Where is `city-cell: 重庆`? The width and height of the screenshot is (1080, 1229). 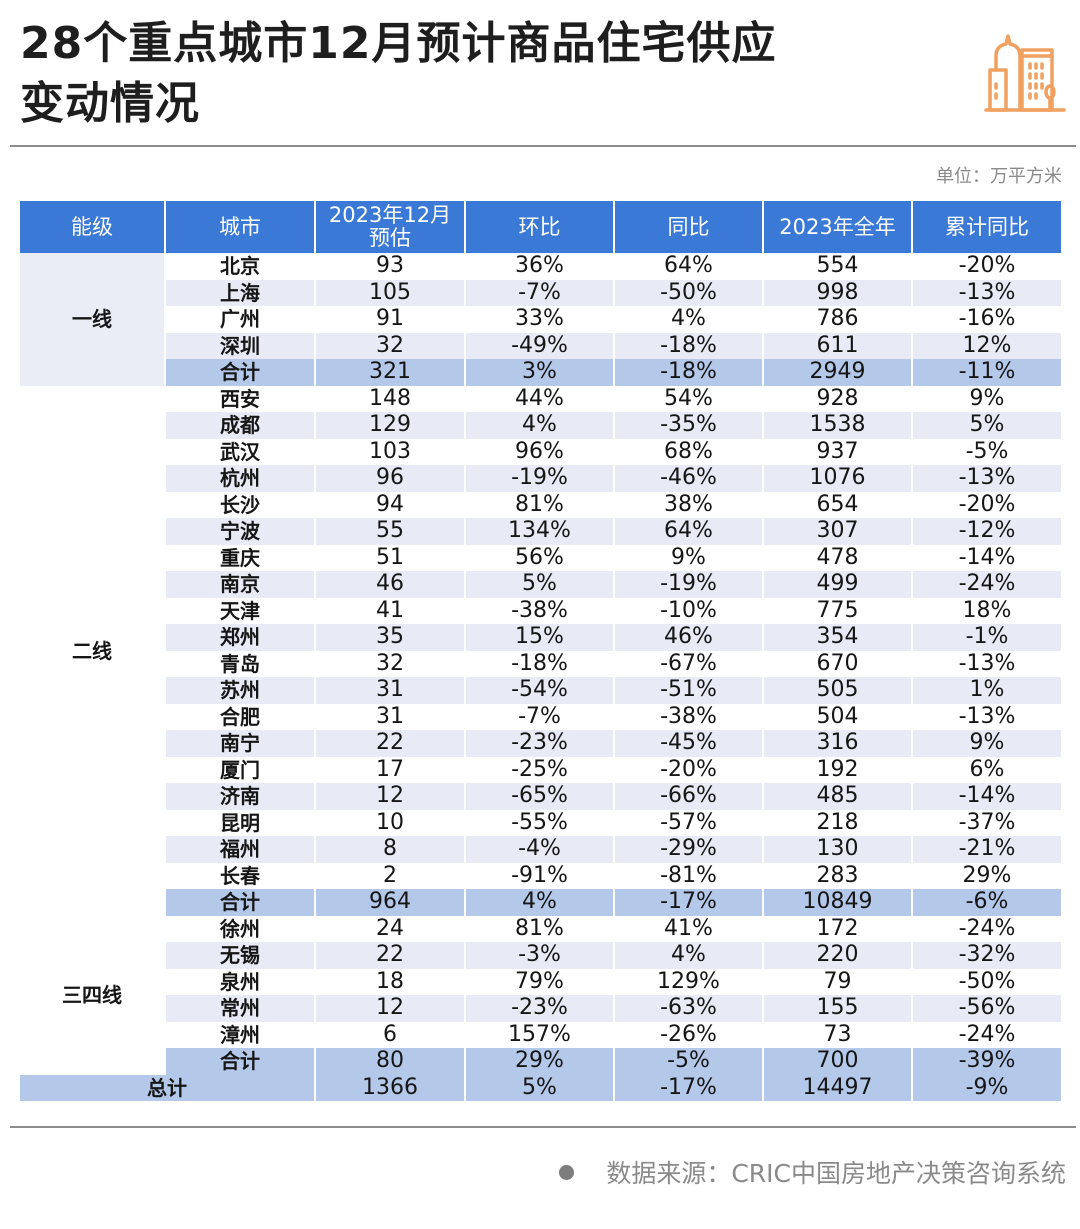
city-cell: 重庆 is located at coordinates (239, 557).